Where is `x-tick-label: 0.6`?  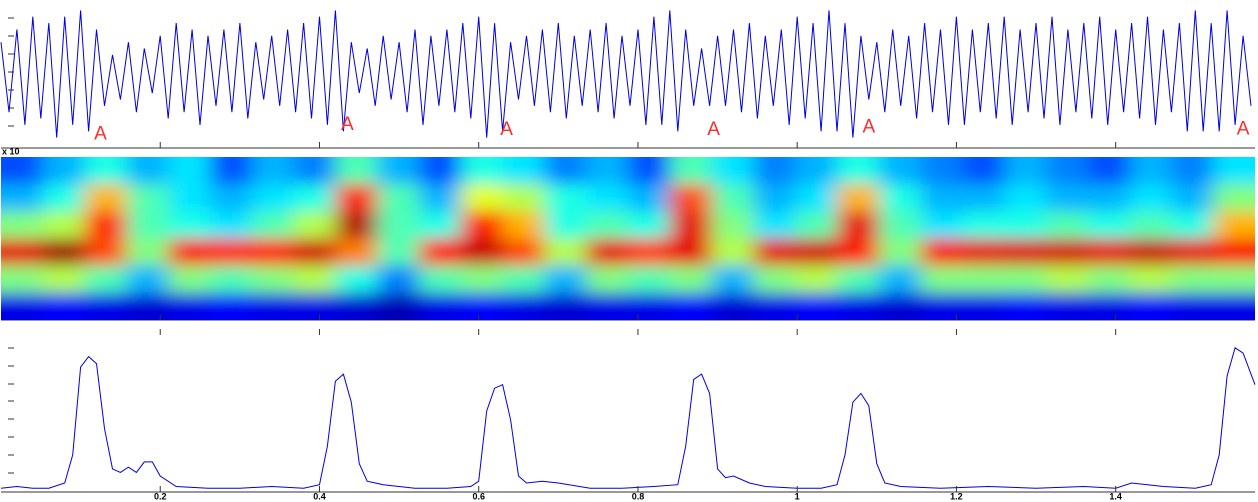 x-tick-label: 0.6 is located at coordinates (478, 496).